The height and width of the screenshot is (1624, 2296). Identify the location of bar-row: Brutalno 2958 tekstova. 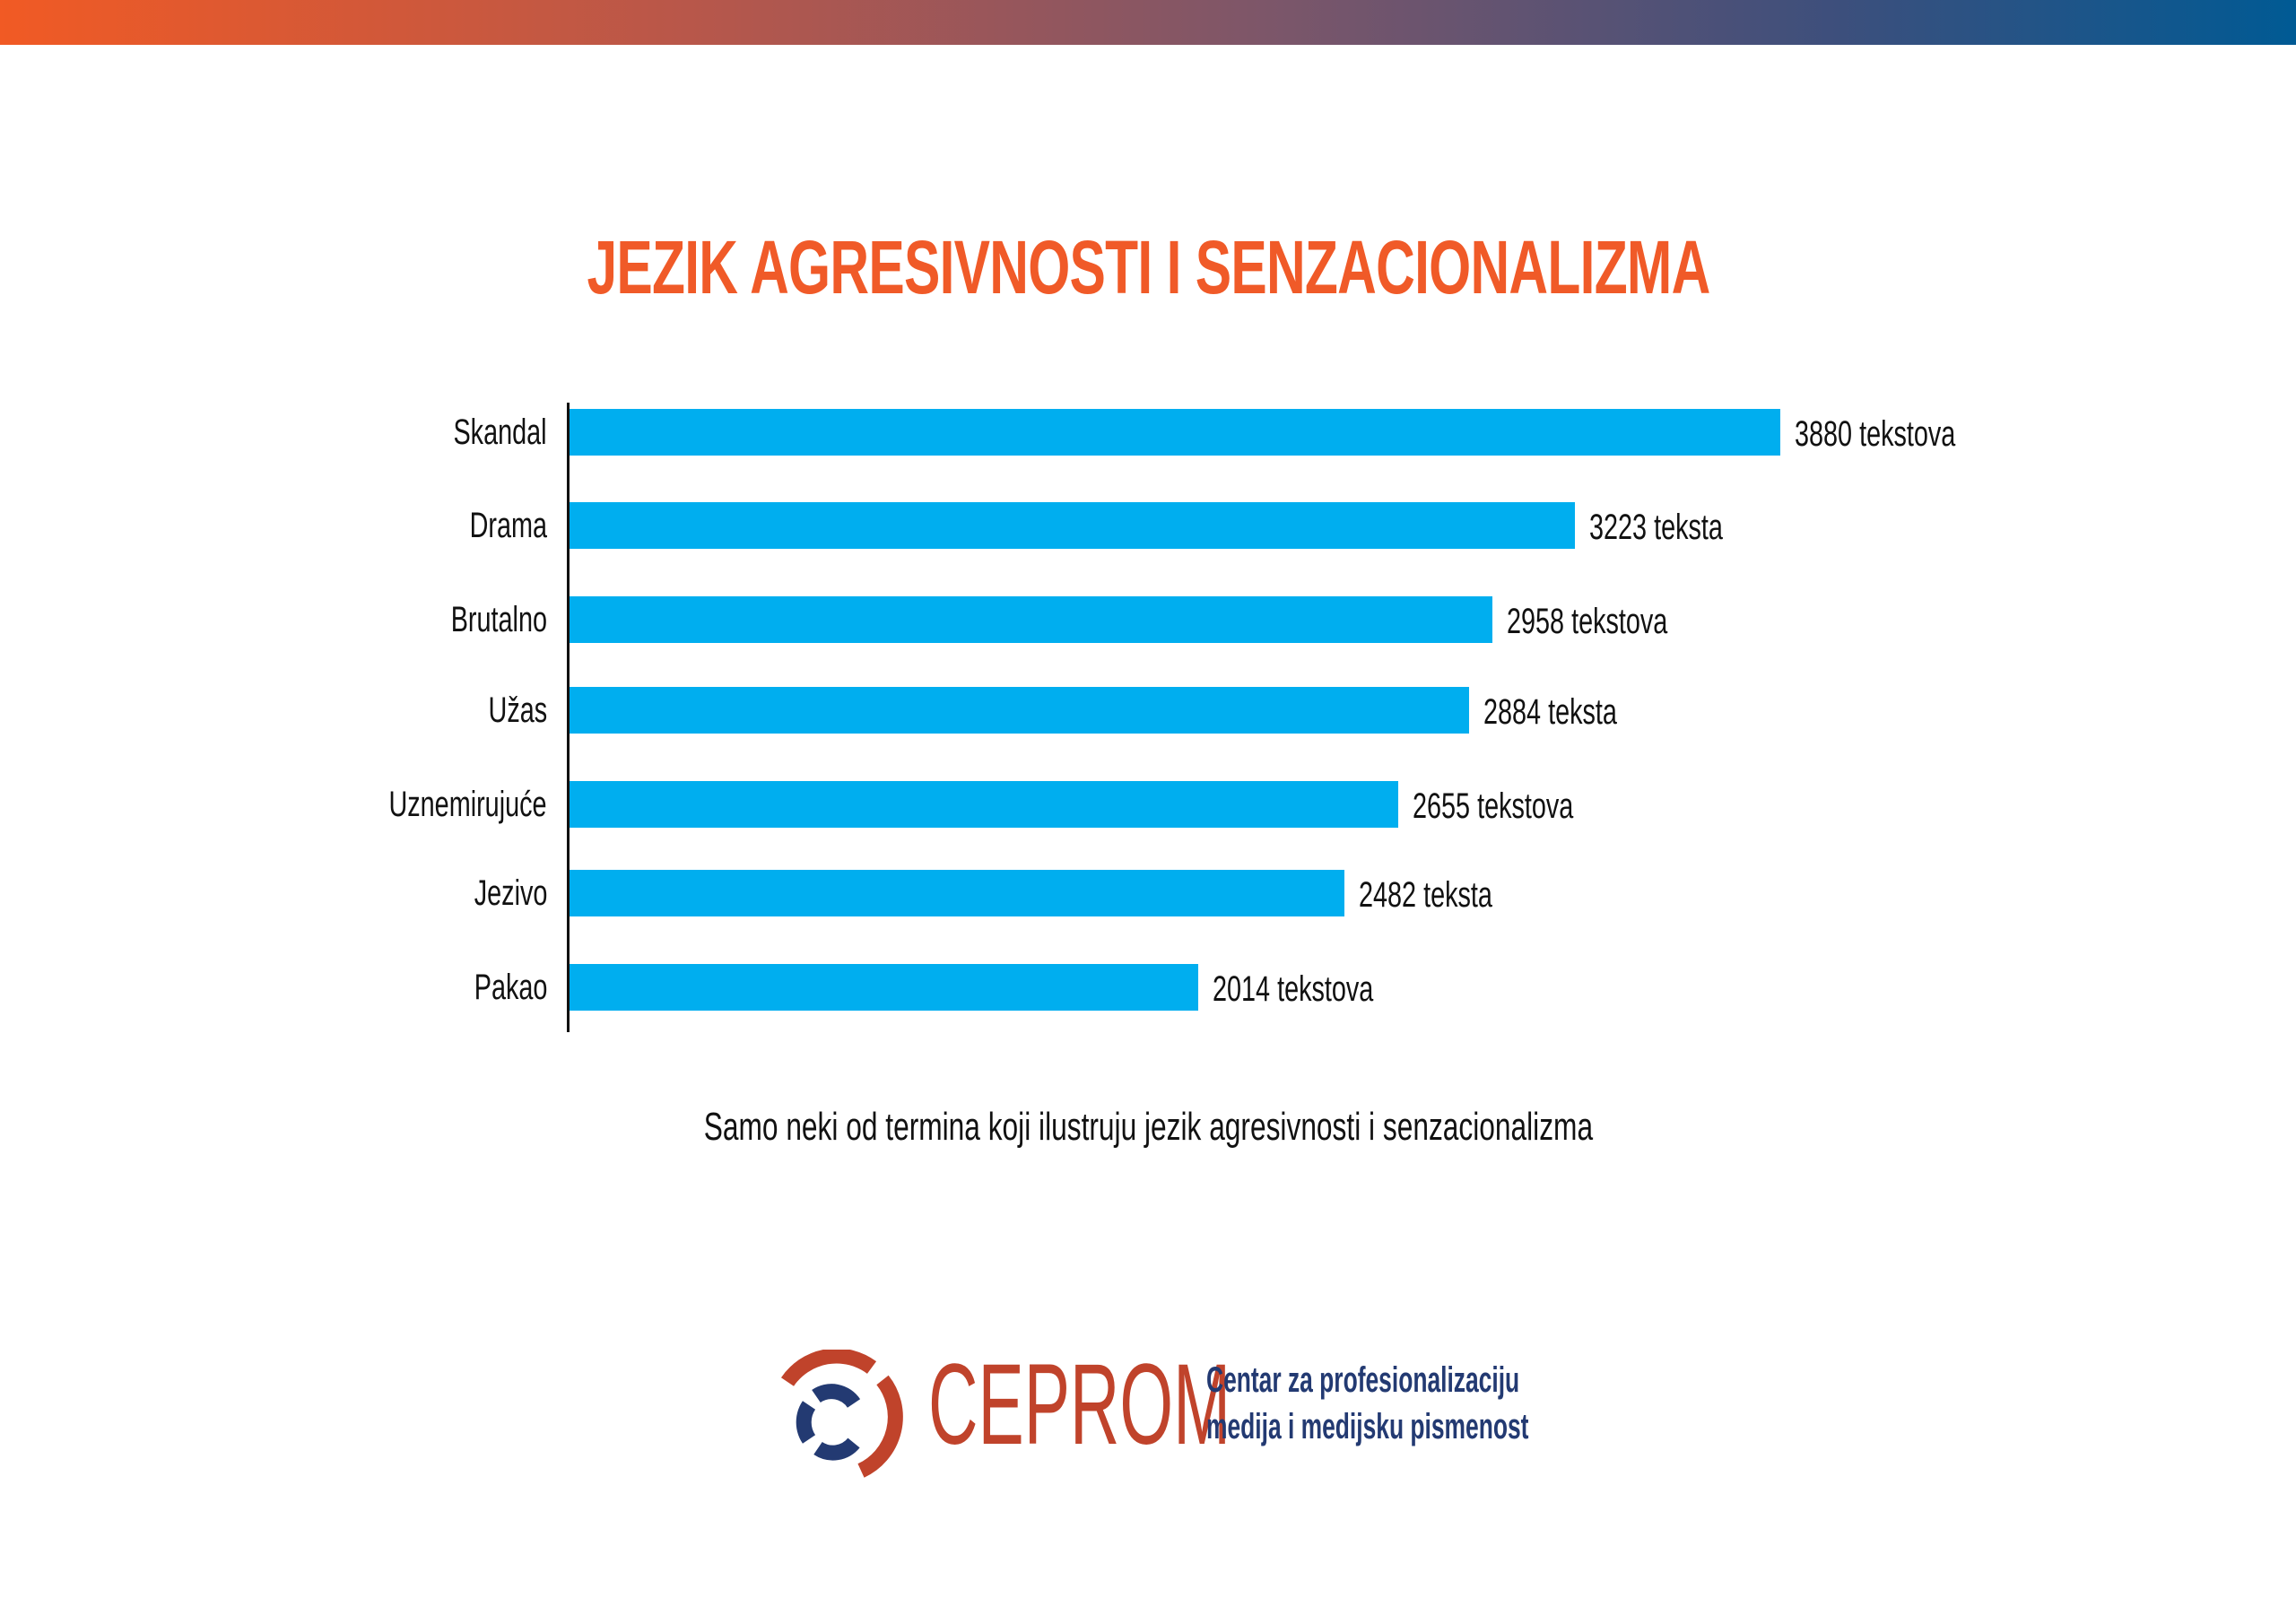
(1148, 619).